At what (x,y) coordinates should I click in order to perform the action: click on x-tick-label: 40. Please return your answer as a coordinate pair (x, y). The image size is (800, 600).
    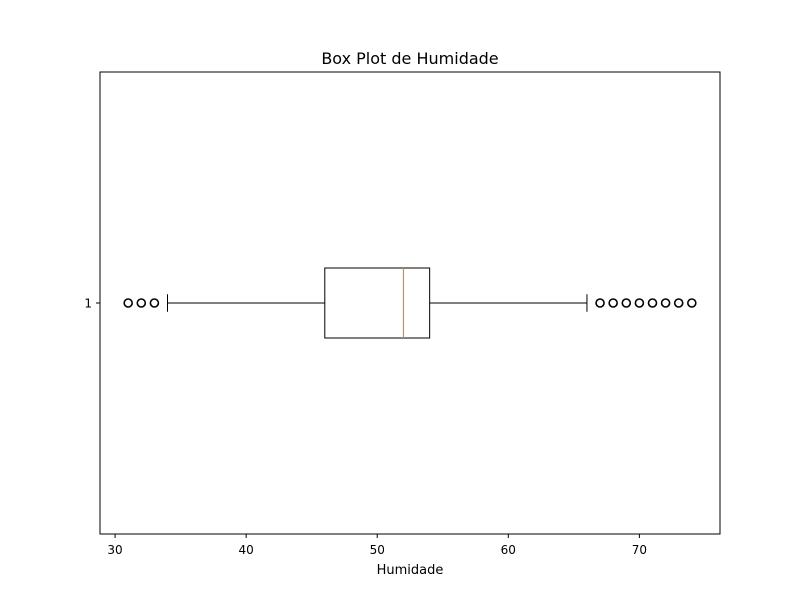
    Looking at the image, I should click on (246, 550).